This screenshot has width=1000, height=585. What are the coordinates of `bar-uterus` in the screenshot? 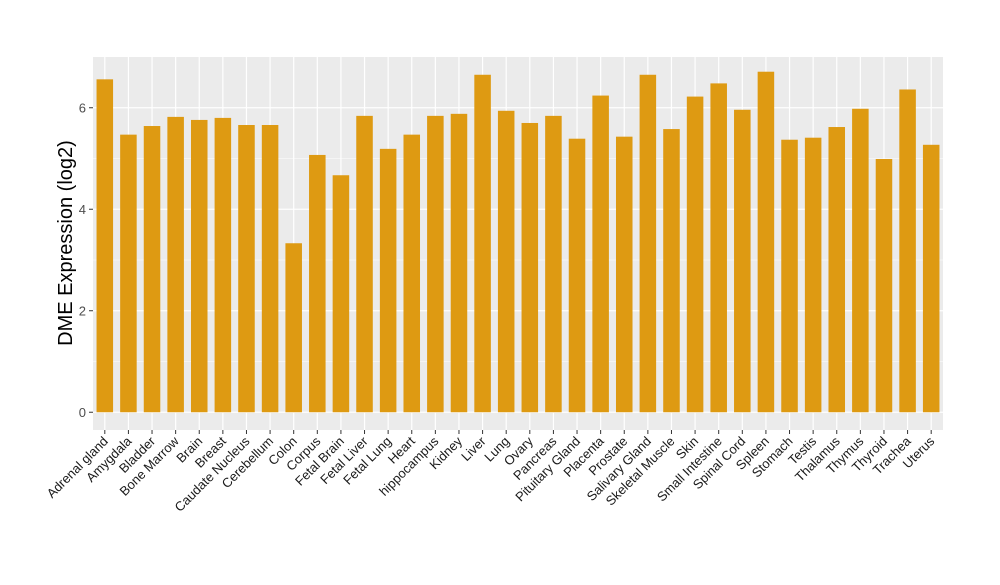 It's located at (931, 278).